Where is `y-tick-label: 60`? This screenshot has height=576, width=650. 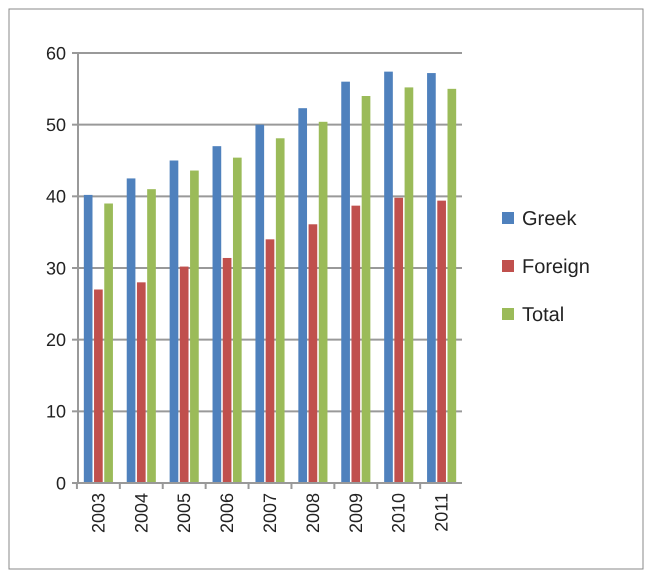
y-tick-label: 60 is located at coordinates (56, 53).